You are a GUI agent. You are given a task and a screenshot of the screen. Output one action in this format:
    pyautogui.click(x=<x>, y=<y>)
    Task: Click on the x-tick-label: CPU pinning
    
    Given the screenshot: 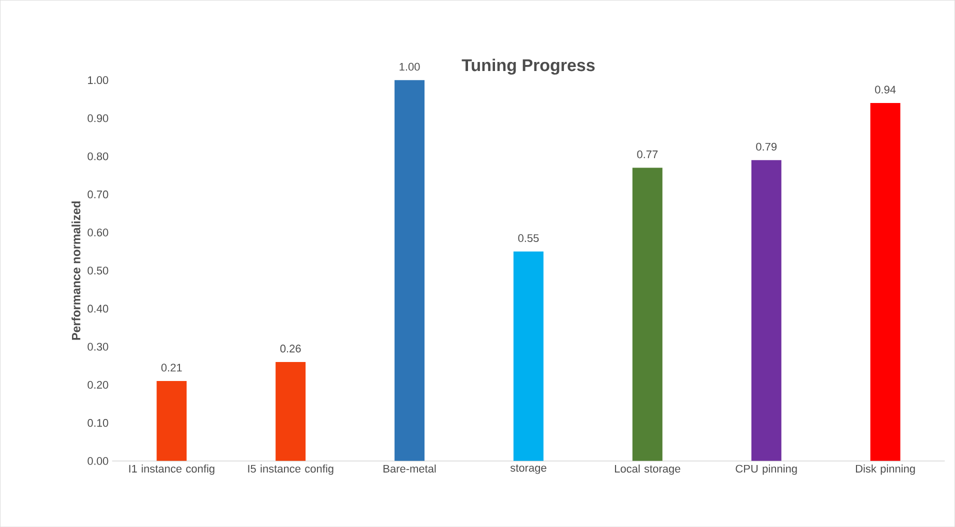 What is the action you would take?
    pyautogui.click(x=766, y=469)
    